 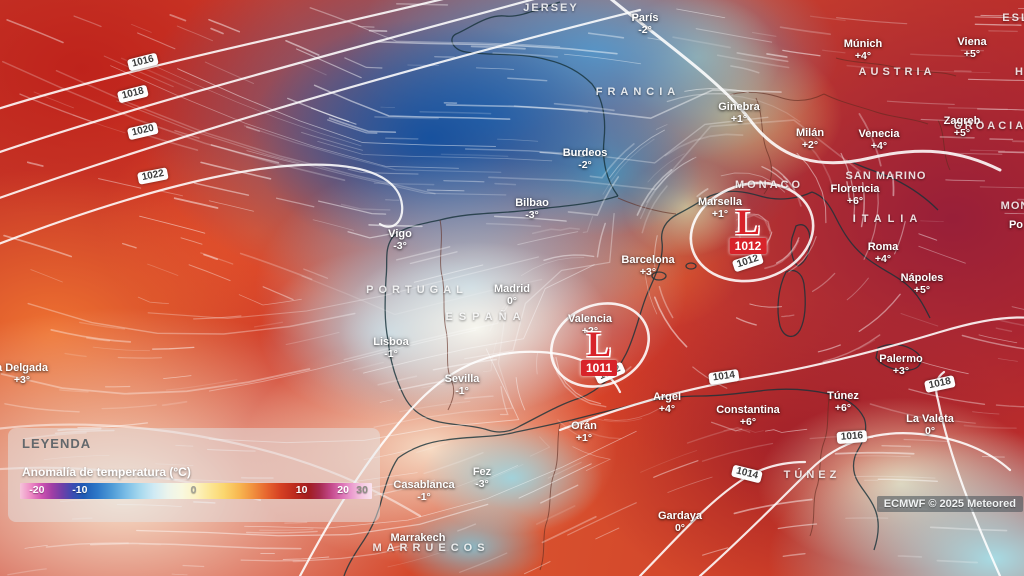 What do you see at coordinates (888, 219) in the screenshot?
I see `country-label: ITALIA` at bounding box center [888, 219].